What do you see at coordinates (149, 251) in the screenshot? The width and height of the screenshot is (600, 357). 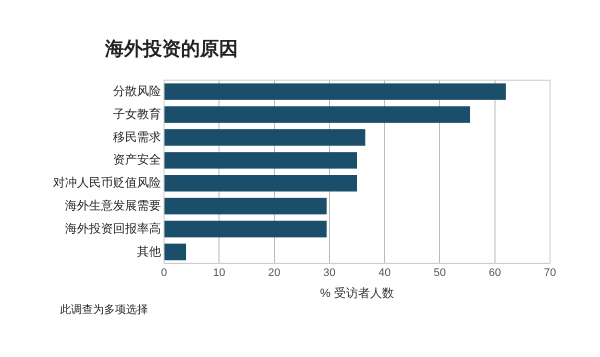 I see `y-tick-label: 其他` at bounding box center [149, 251].